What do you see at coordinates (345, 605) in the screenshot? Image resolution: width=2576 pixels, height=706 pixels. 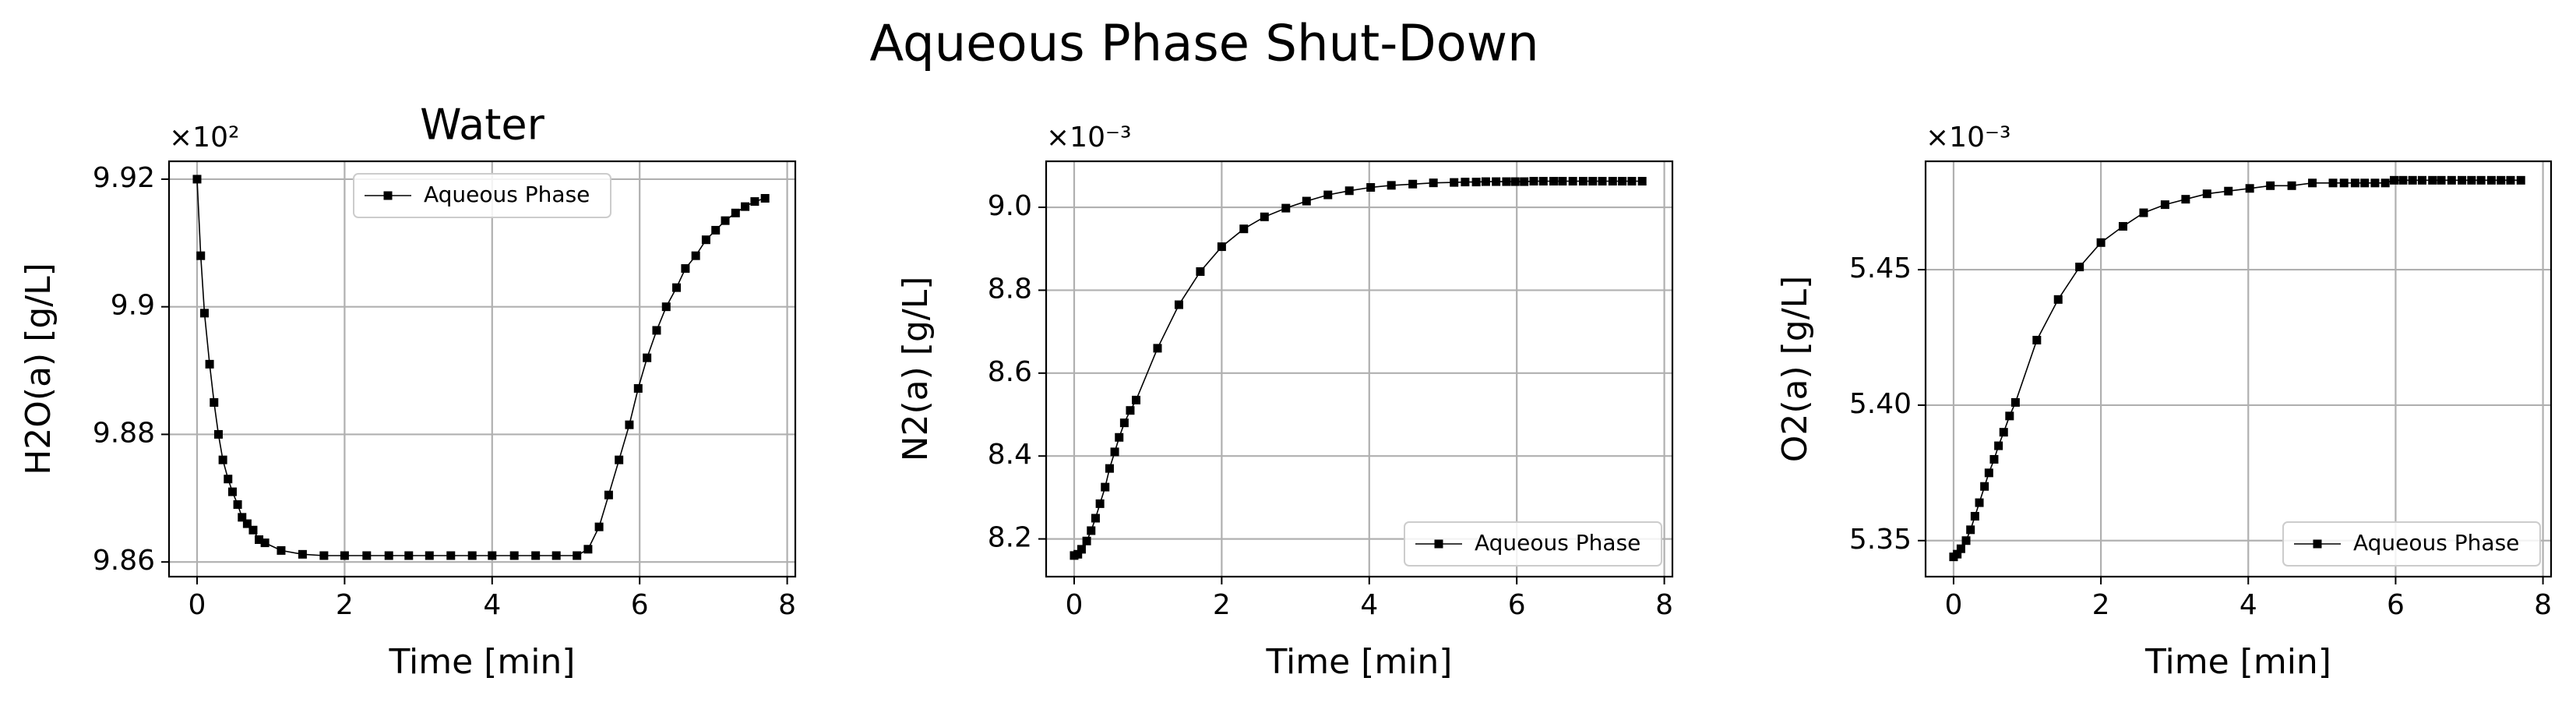 I see `x-tick-label: 2` at bounding box center [345, 605].